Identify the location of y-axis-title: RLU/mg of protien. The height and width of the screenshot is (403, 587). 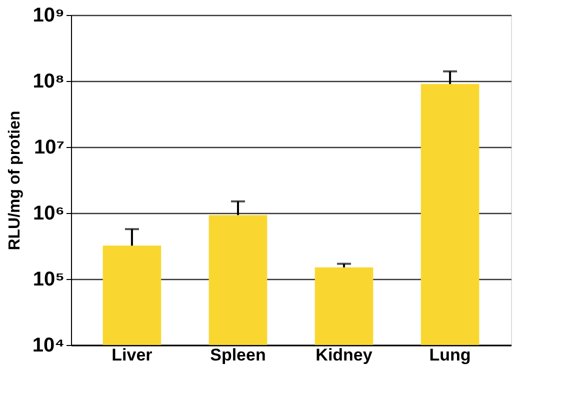
(15, 180).